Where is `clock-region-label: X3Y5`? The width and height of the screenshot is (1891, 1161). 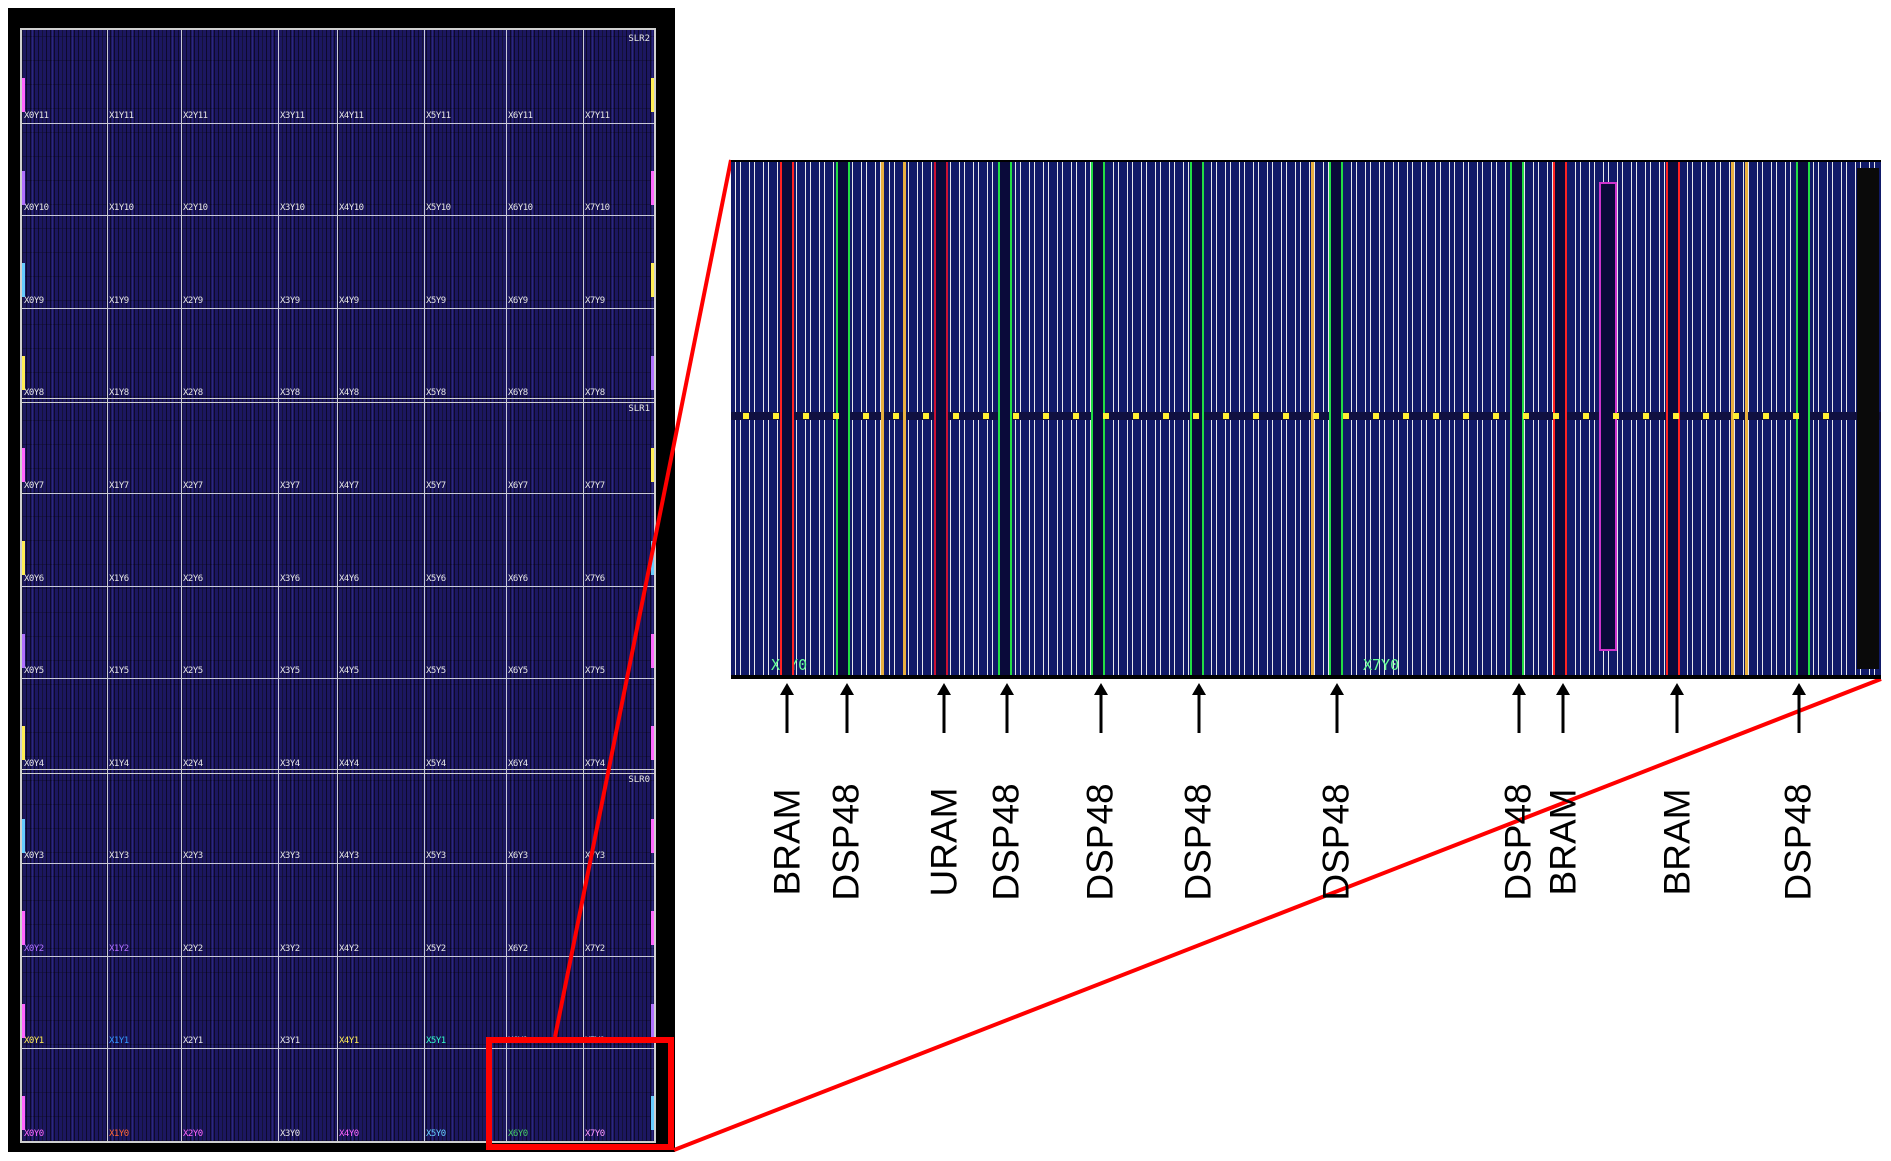
clock-region-label: X3Y5 is located at coordinates (290, 671).